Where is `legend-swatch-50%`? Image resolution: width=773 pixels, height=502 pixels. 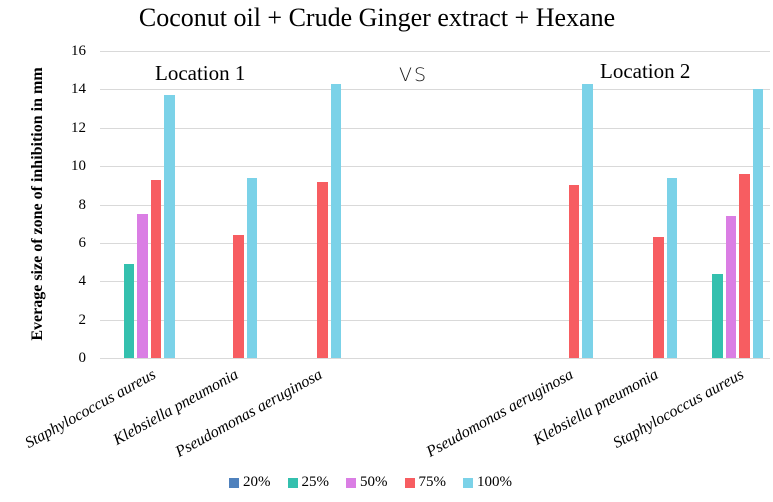 legend-swatch-50% is located at coordinates (351, 482).